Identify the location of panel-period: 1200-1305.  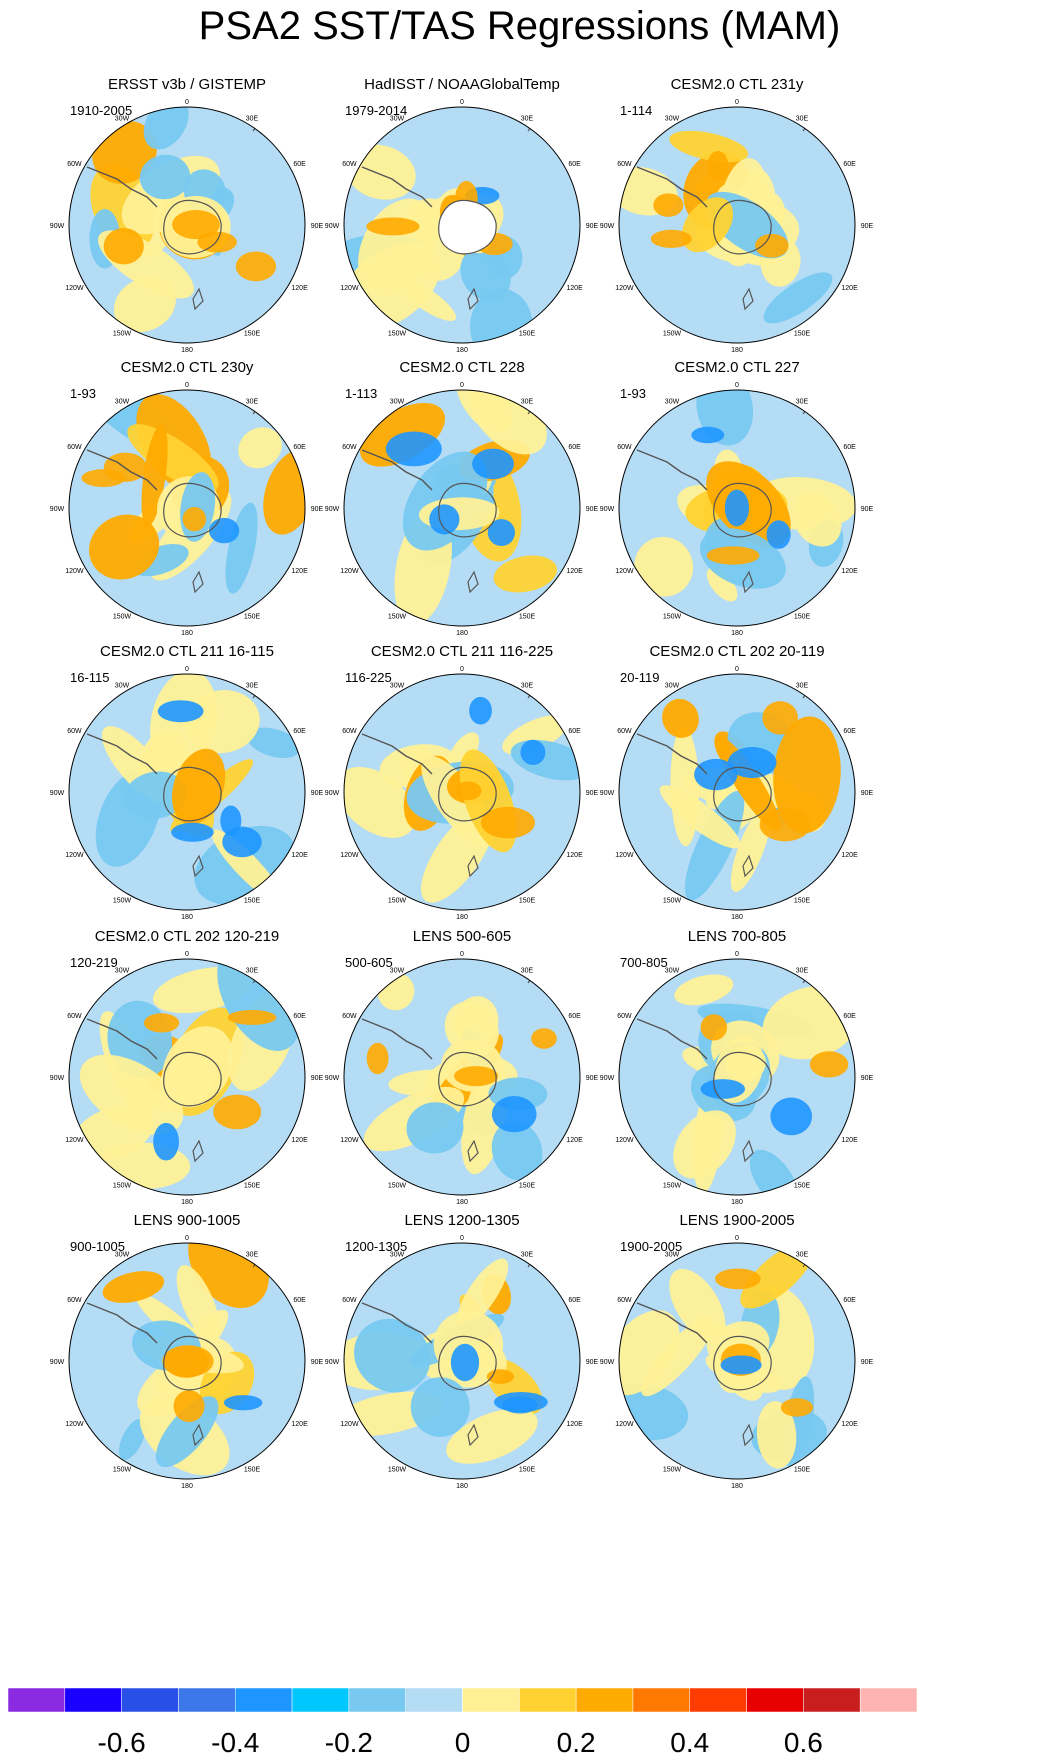
(376, 1246).